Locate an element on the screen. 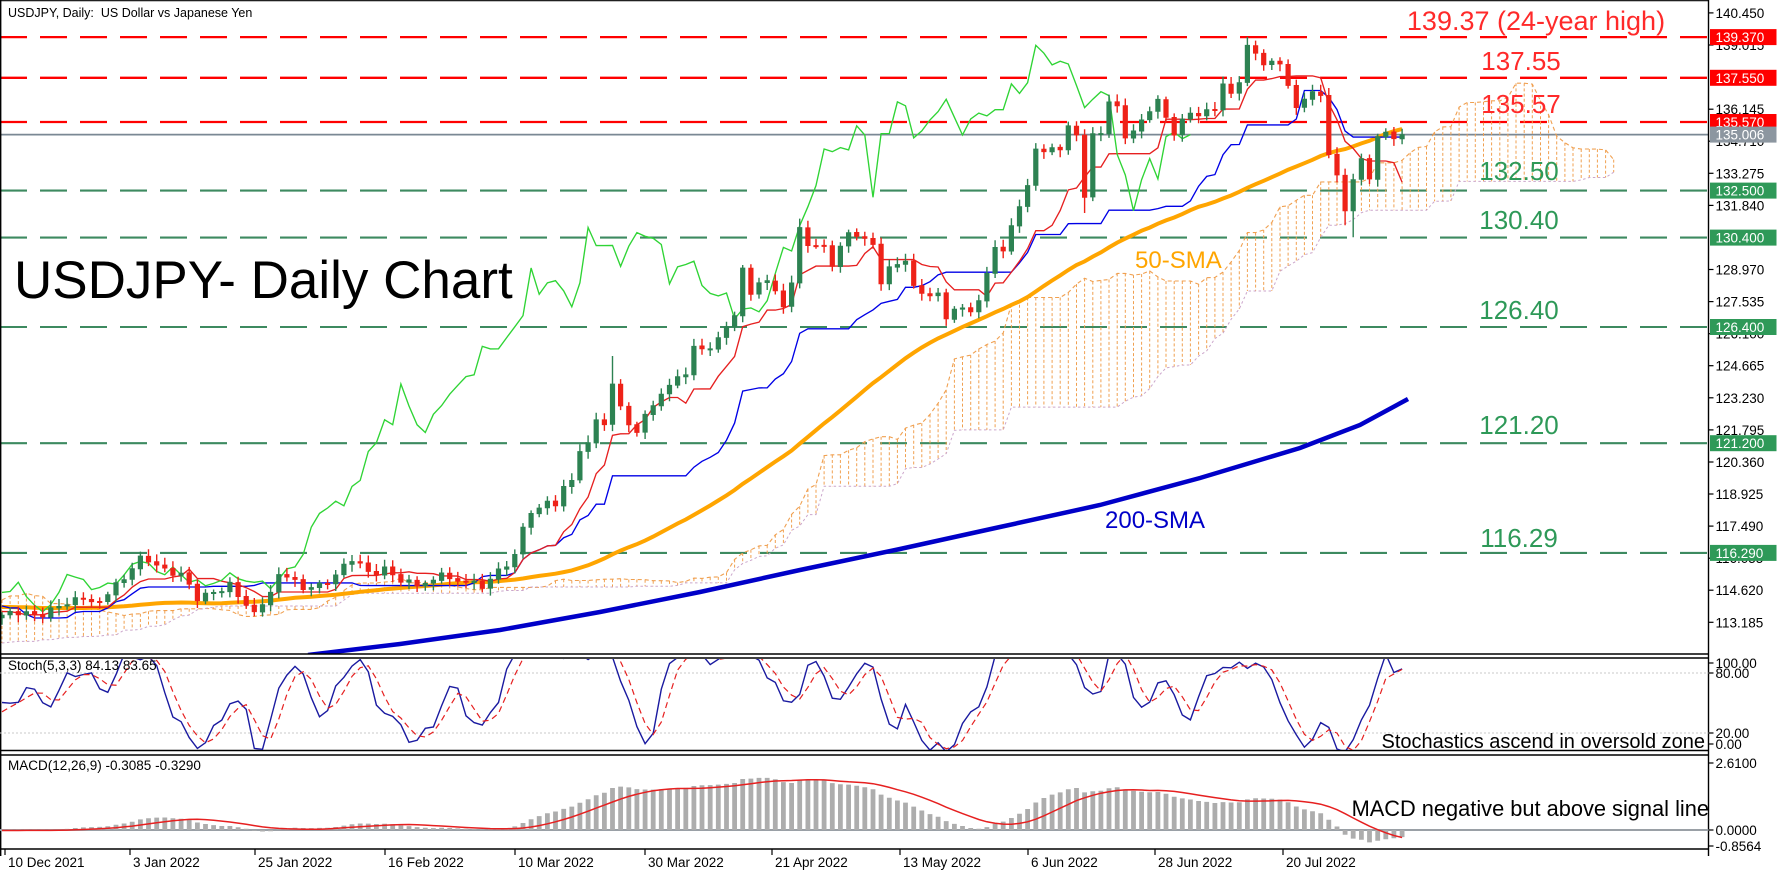 Image resolution: width=1778 pixels, height=877 pixels. svg-text: 135.006 is located at coordinates (1740, 135).